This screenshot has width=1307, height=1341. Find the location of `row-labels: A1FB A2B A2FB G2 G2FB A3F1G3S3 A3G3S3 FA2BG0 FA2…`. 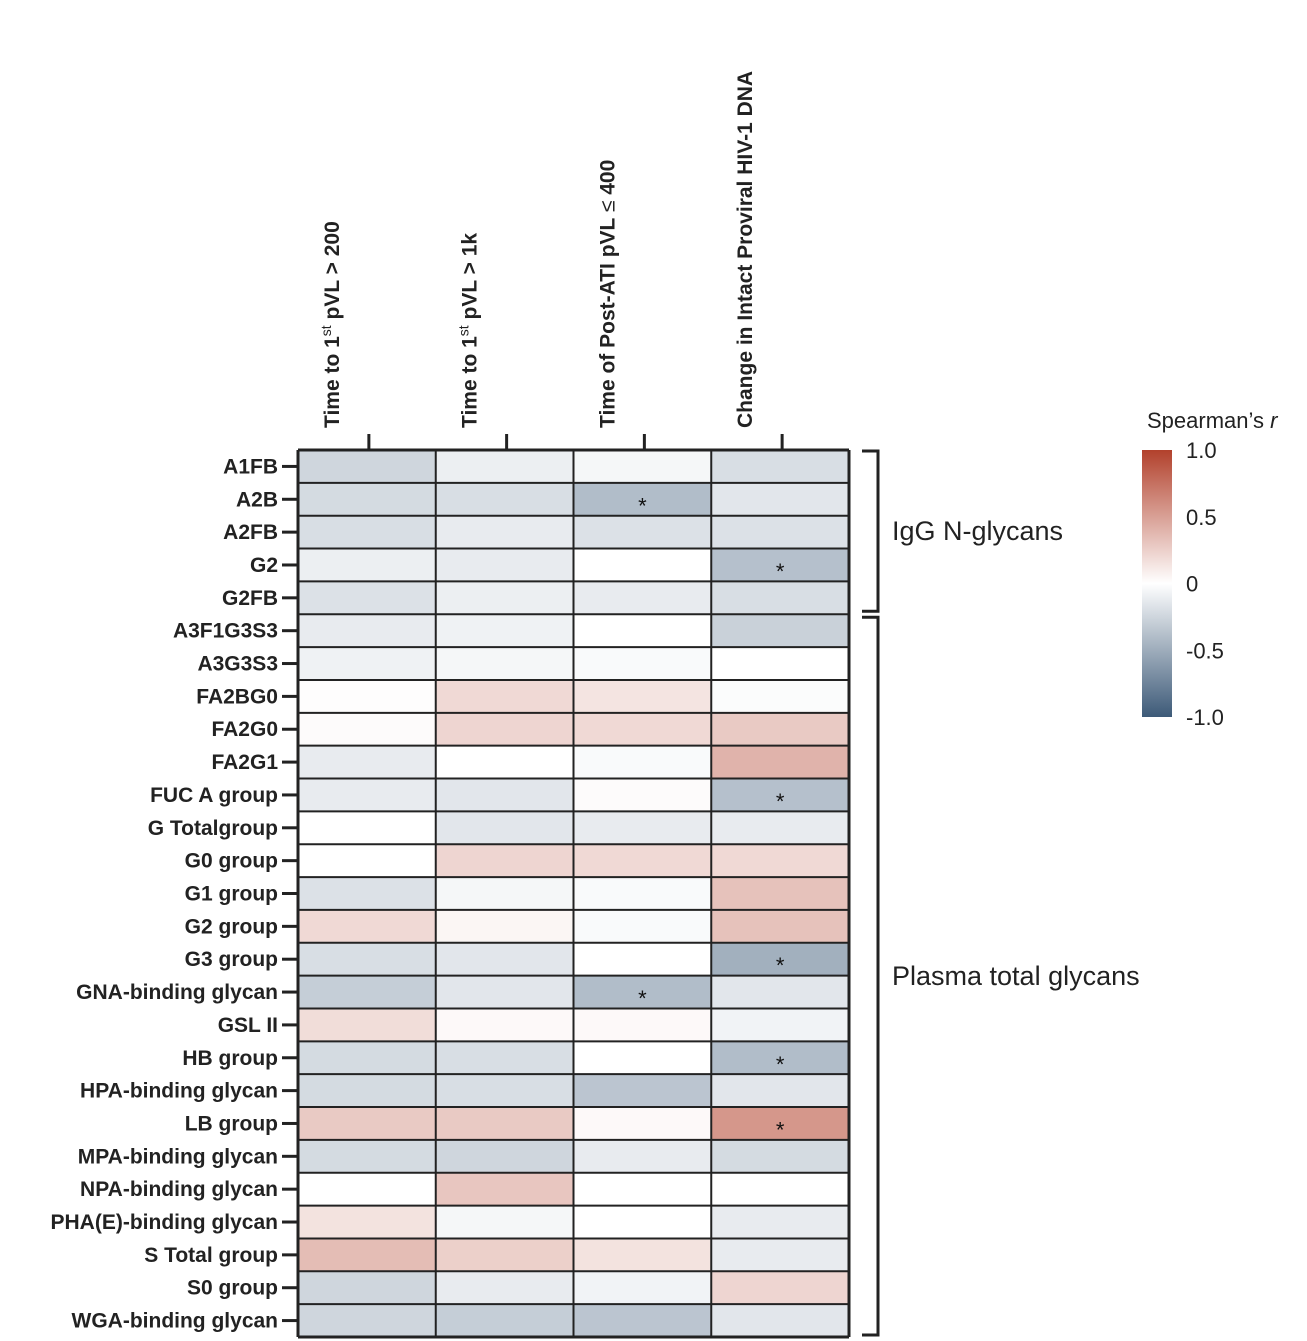

row-labels: A1FB A2B A2FB G2 G2FB A3F1G3S3 A3G3S3 FA2BG0 FA2… is located at coordinates (174, 894).